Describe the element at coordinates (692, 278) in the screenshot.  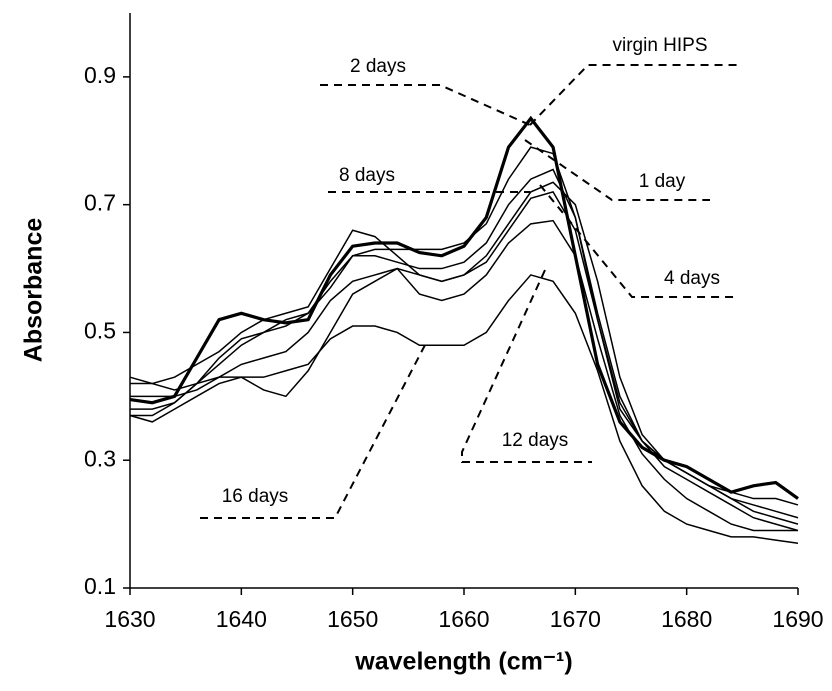
I see `series-label: 4 days` at that location.